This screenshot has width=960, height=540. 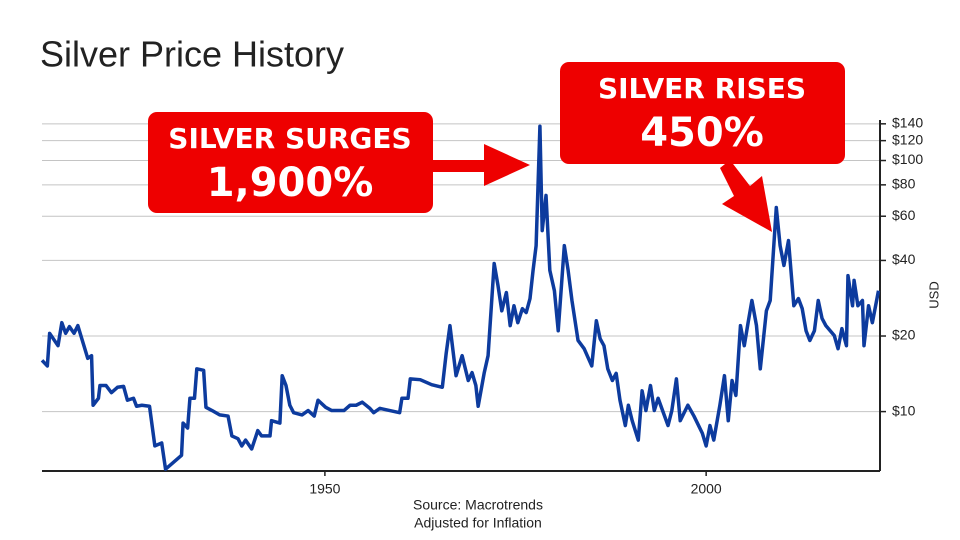 What do you see at coordinates (289, 138) in the screenshot?
I see `annotation-text: SILVER SURGES` at bounding box center [289, 138].